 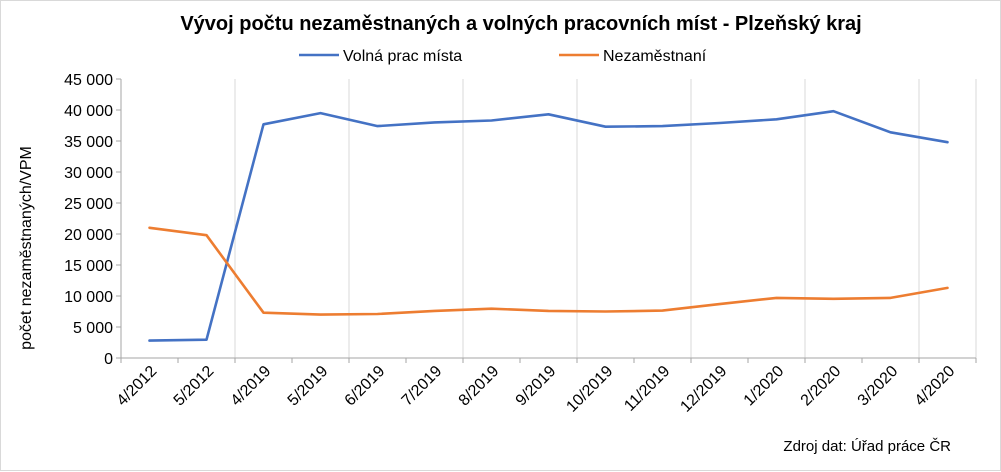 I want to click on x-tick-label: 6/2019, so click(x=365, y=386).